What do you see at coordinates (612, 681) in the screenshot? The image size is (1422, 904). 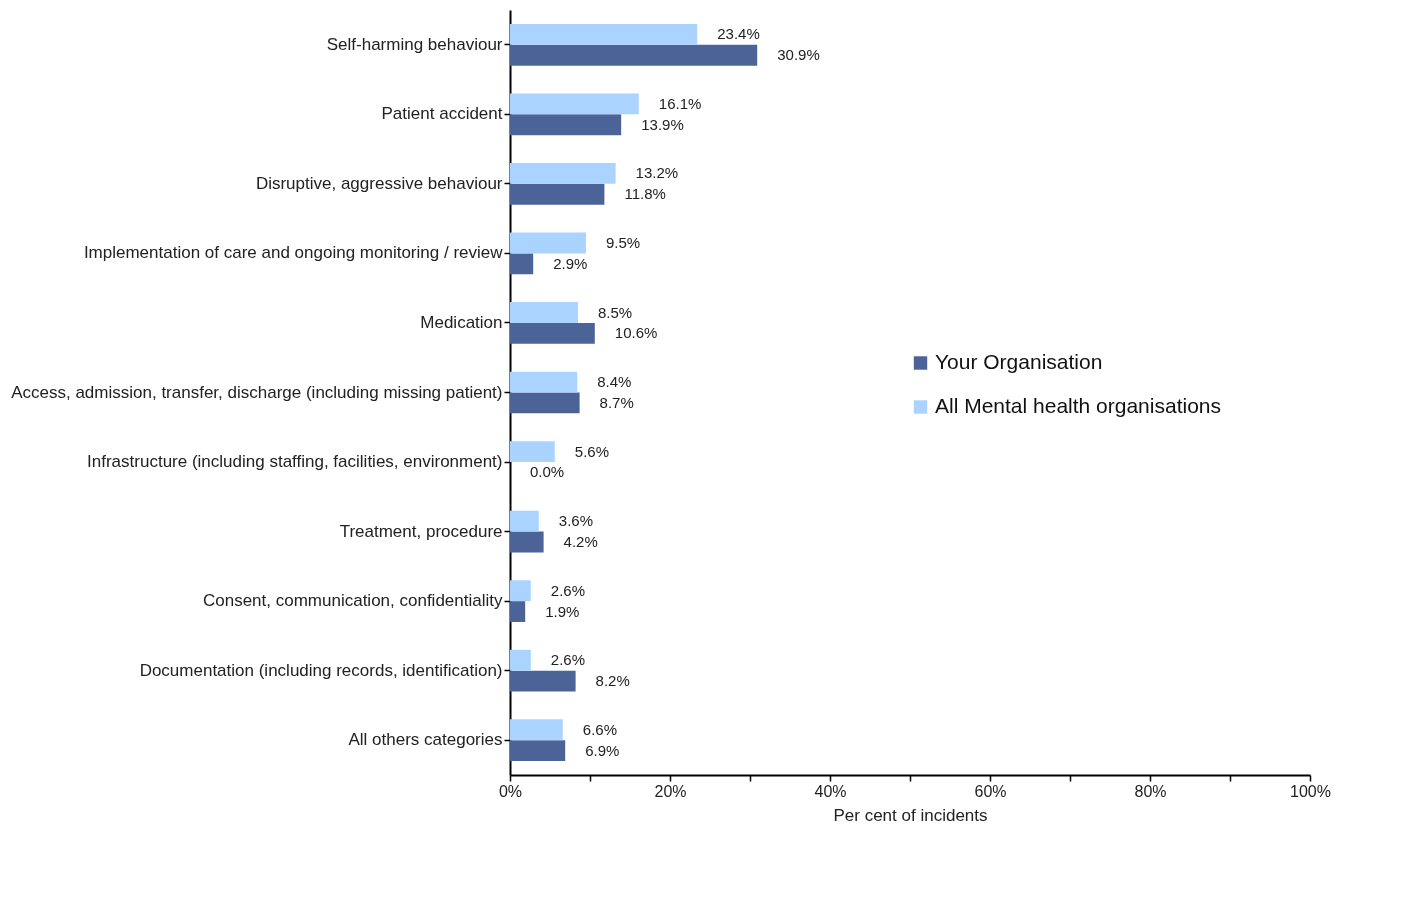 I see `data-label: 8.2%` at bounding box center [612, 681].